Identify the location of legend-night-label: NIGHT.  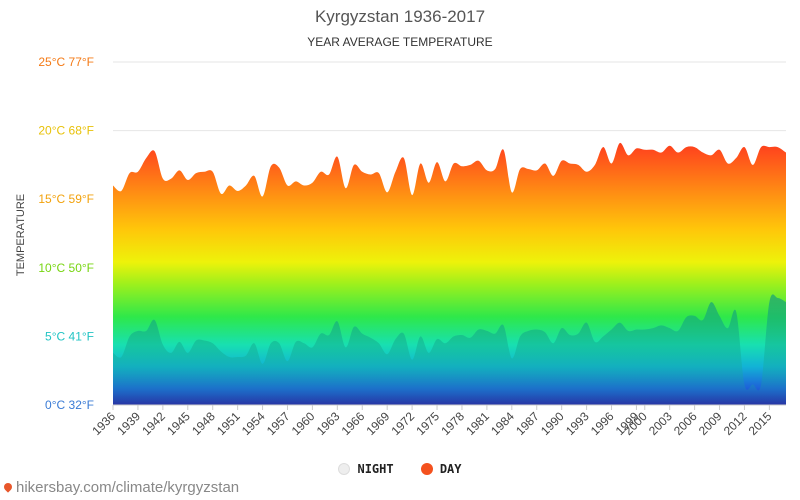
(375, 469).